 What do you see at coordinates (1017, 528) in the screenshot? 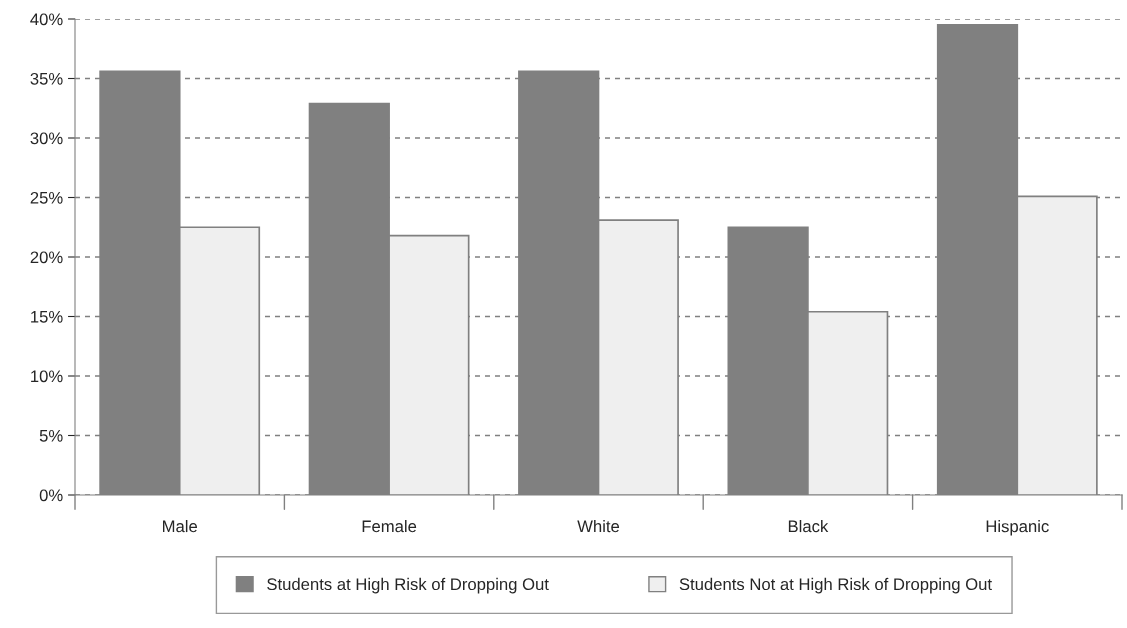
I see `x-tick-label: Hispanic` at bounding box center [1017, 528].